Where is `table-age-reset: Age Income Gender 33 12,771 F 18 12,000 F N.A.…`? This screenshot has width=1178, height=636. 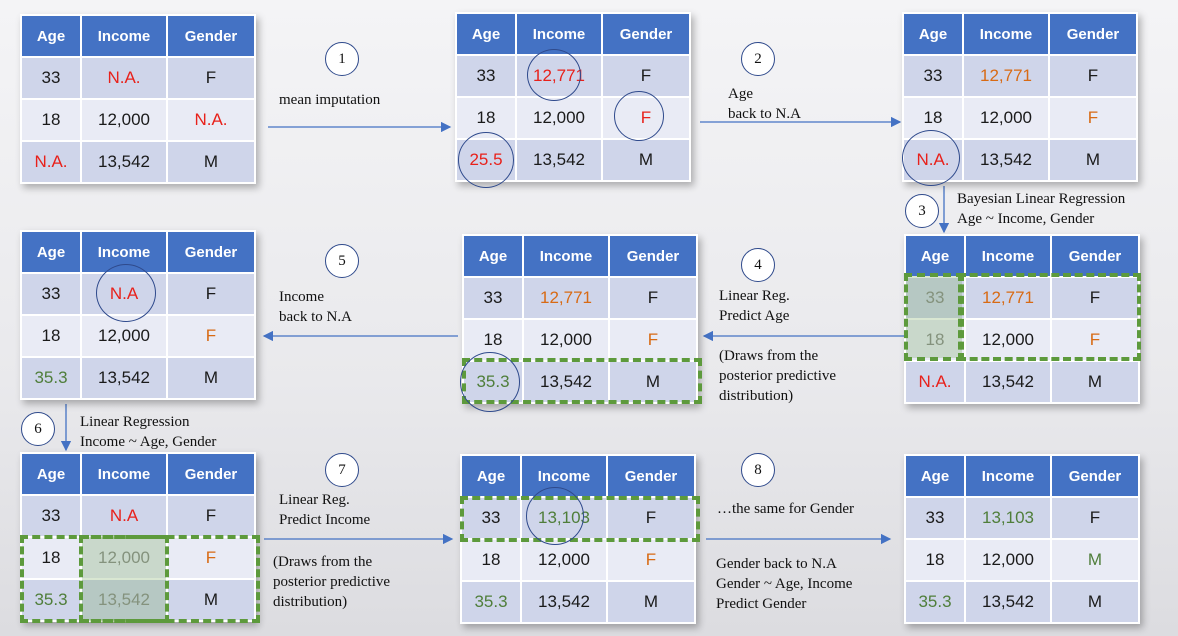
table-age-reset: Age Income Gender 33 12,771 F 18 12,000 F N.A.… is located at coordinates (1020, 97).